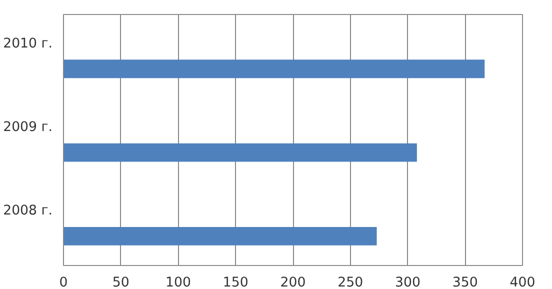  What do you see at coordinates (407, 282) in the screenshot?
I see `x-tick-label: 300` at bounding box center [407, 282].